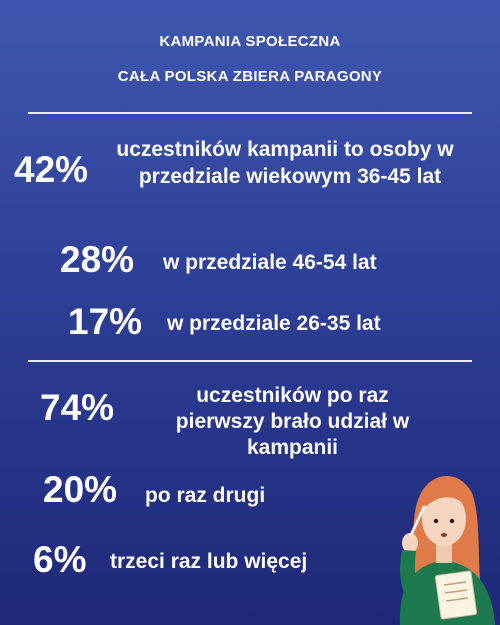 Image resolution: width=500 pixels, height=625 pixels. What do you see at coordinates (250, 361) in the screenshot?
I see `divider-middle` at bounding box center [250, 361].